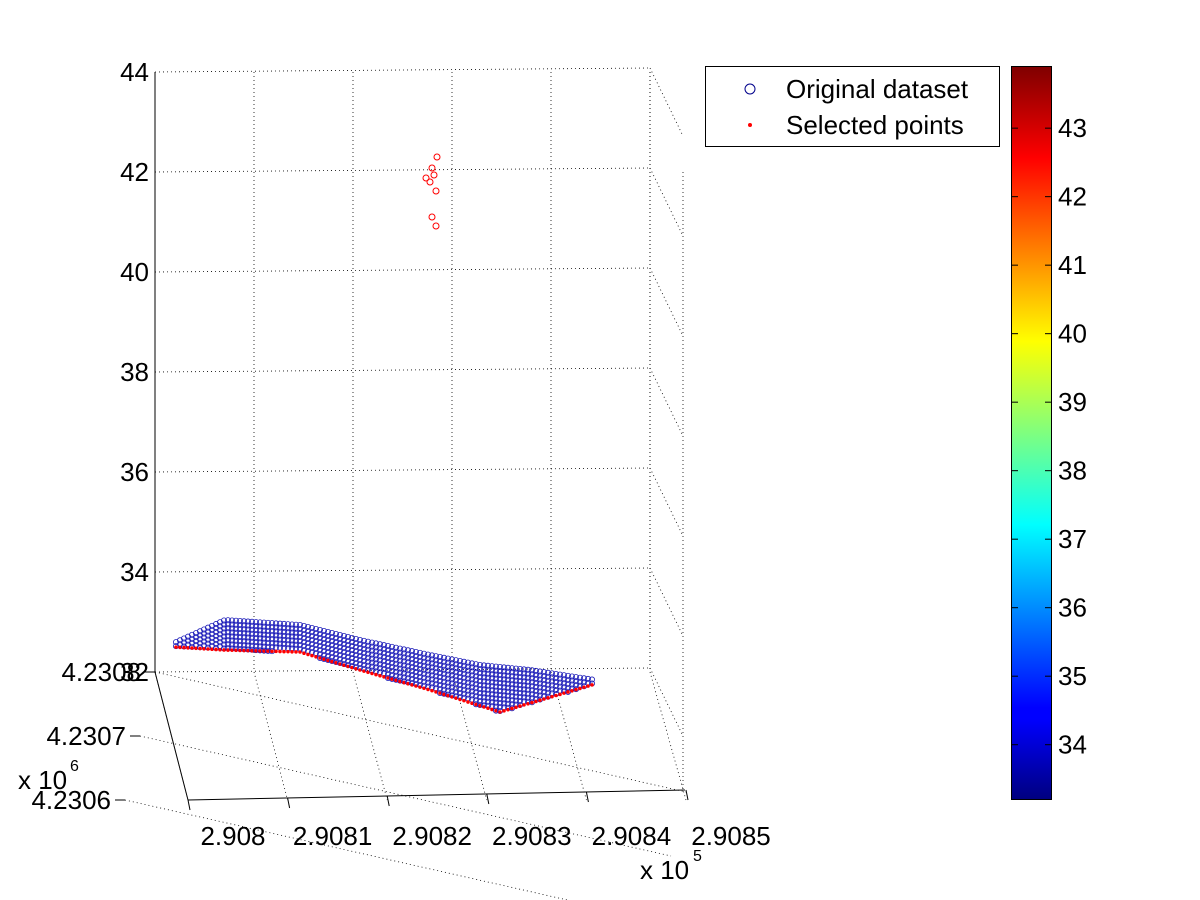 The height and width of the screenshot is (900, 1200). Describe the element at coordinates (666, 702) in the screenshot. I see `z-gridline-side` at that location.